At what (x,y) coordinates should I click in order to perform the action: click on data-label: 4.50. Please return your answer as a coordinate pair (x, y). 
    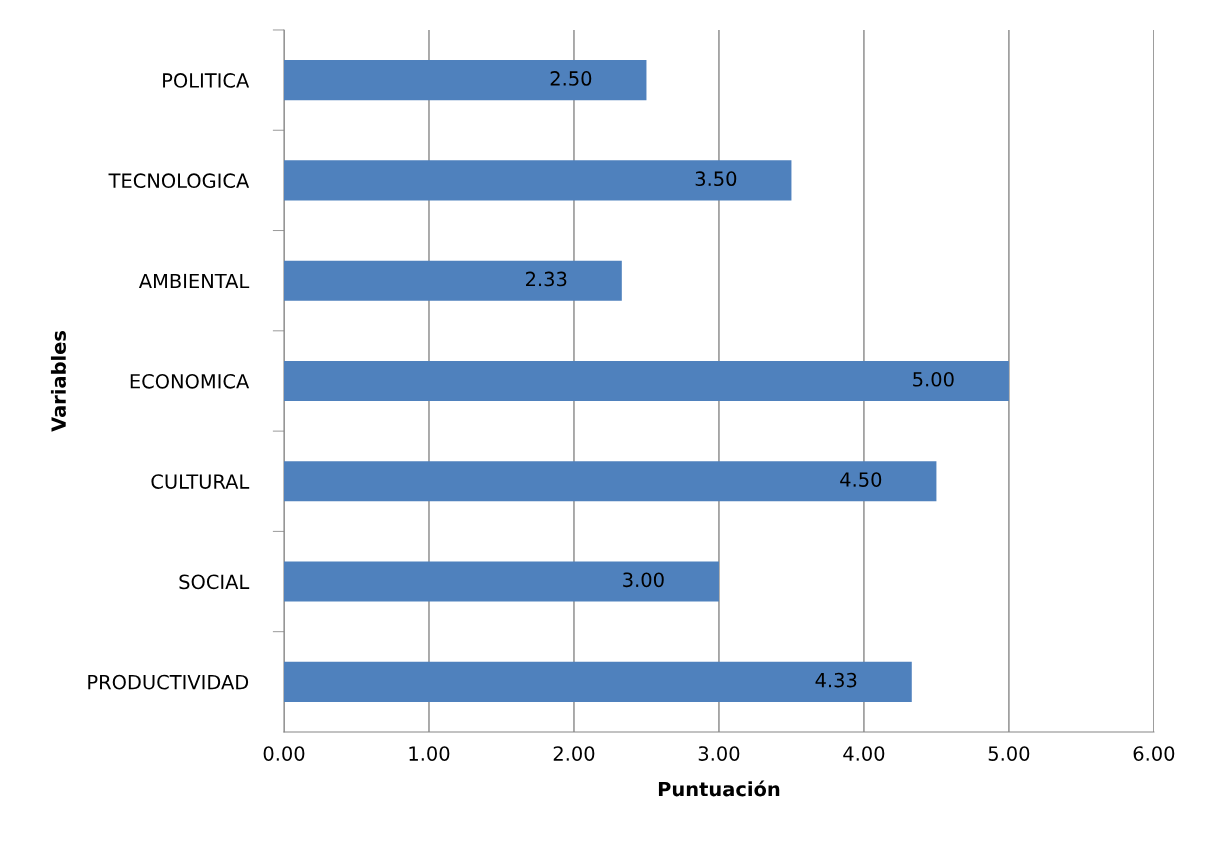
    Looking at the image, I should click on (861, 479).